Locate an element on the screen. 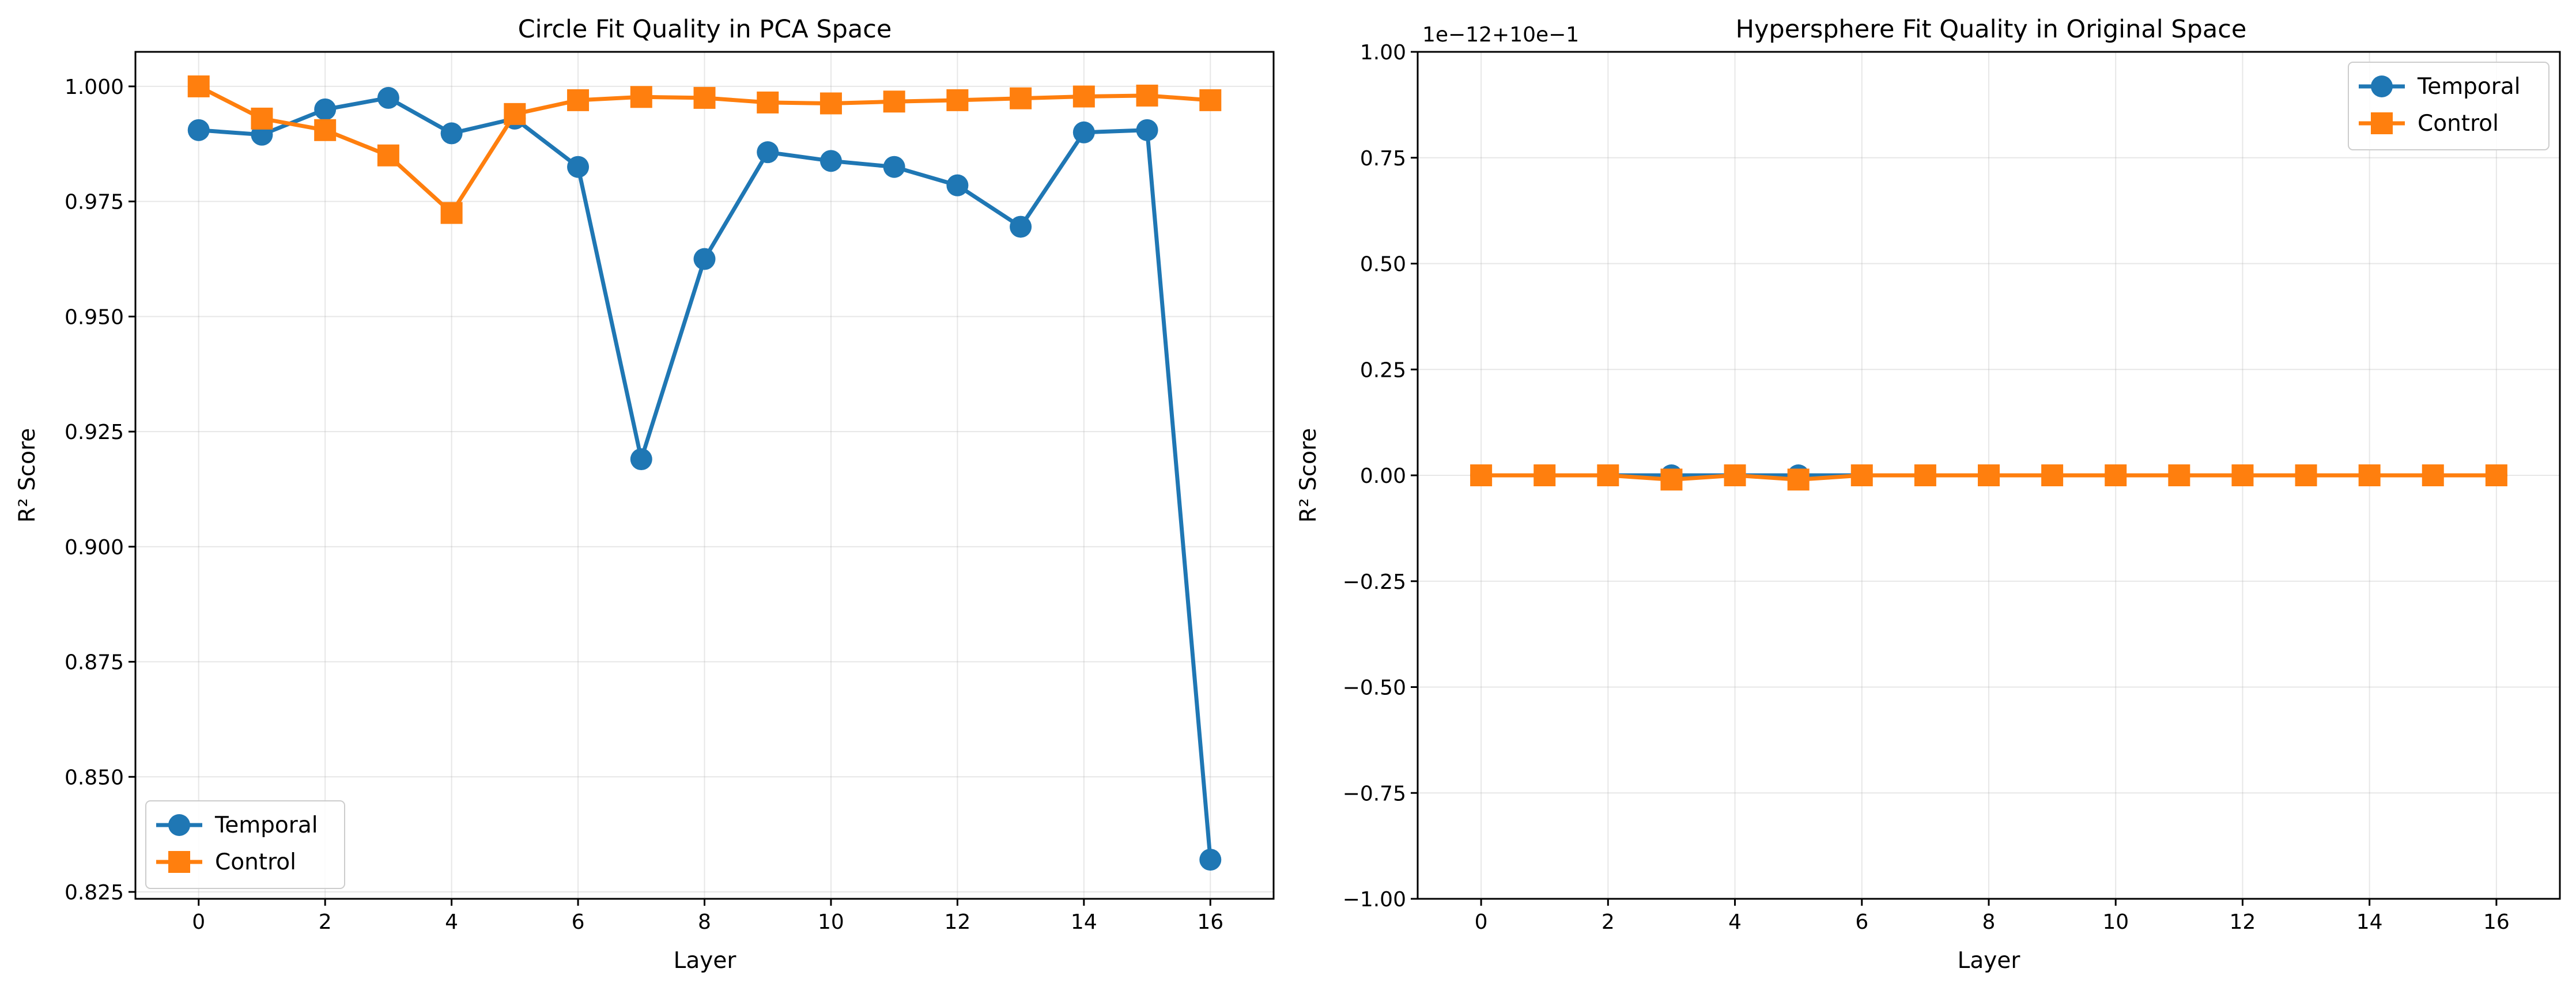 The height and width of the screenshot is (991, 2576). y-tick-label: −0.50 is located at coordinates (1374, 688).